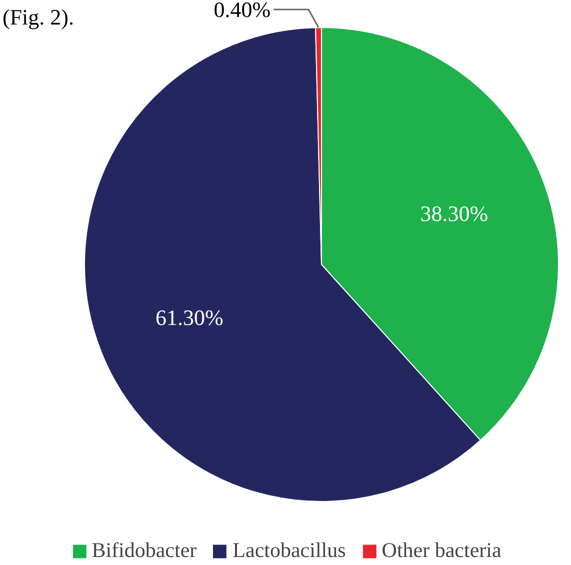 The height and width of the screenshot is (565, 571). Describe the element at coordinates (144, 550) in the screenshot. I see `legend-label: Bifidobacter` at that location.